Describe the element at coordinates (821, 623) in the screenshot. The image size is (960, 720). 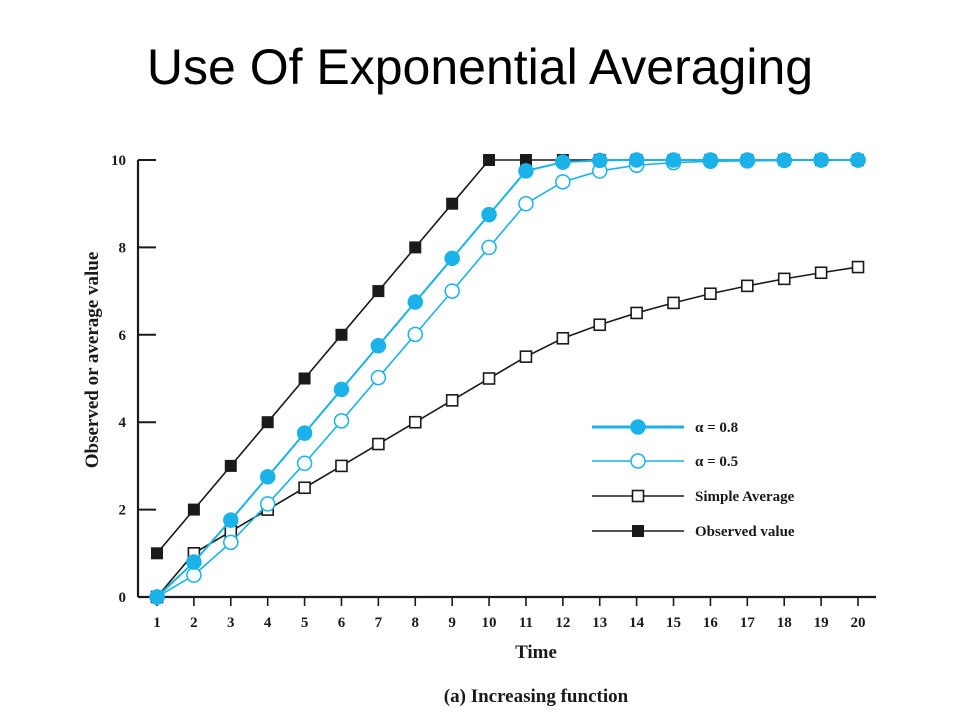
I see `x-tick-label: 19` at that location.